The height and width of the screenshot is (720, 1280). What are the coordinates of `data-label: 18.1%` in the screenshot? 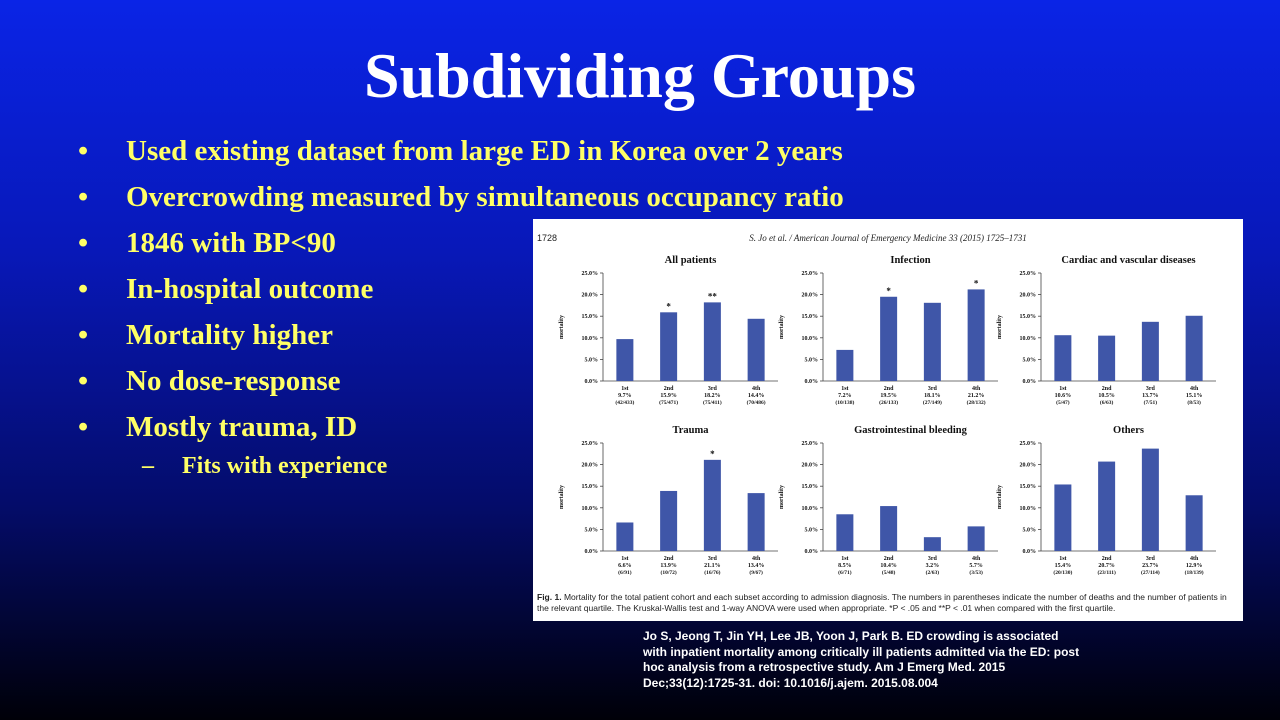 It's located at (932, 396).